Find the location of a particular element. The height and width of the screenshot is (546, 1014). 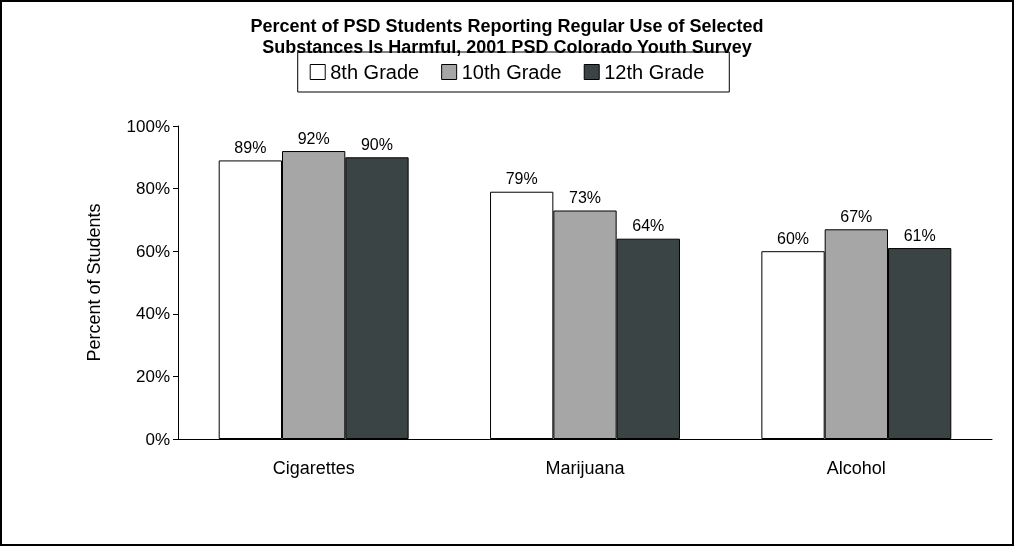

data-label: 92% is located at coordinates (313, 138).